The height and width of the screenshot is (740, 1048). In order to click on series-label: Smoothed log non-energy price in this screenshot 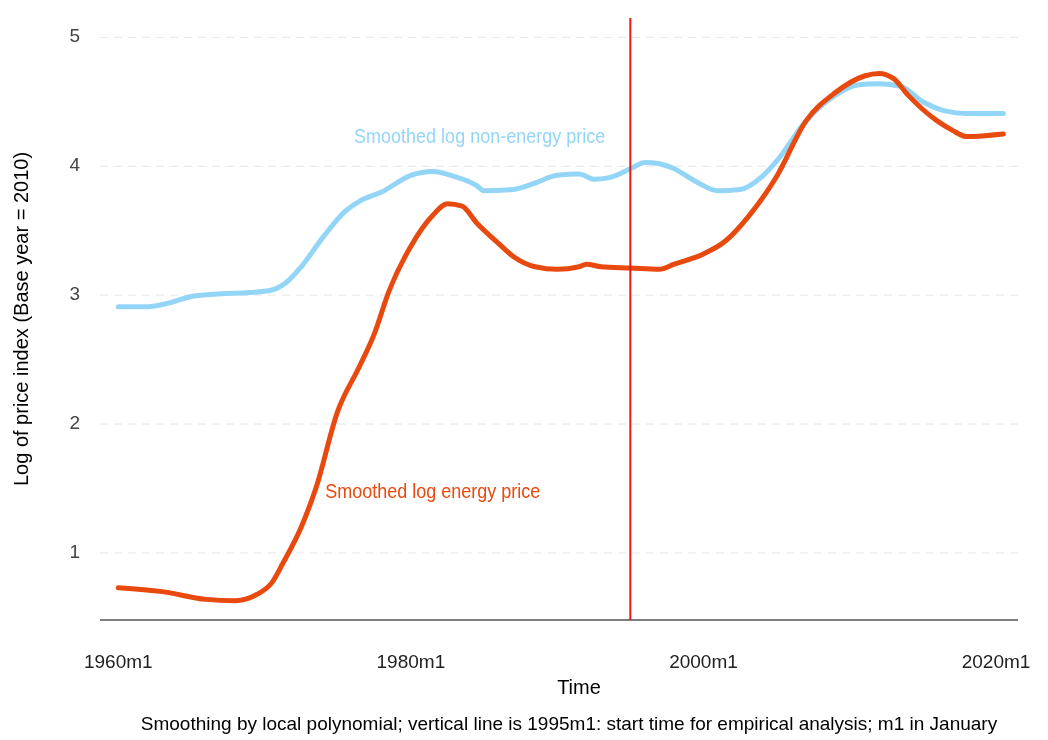, I will do `click(480, 136)`.